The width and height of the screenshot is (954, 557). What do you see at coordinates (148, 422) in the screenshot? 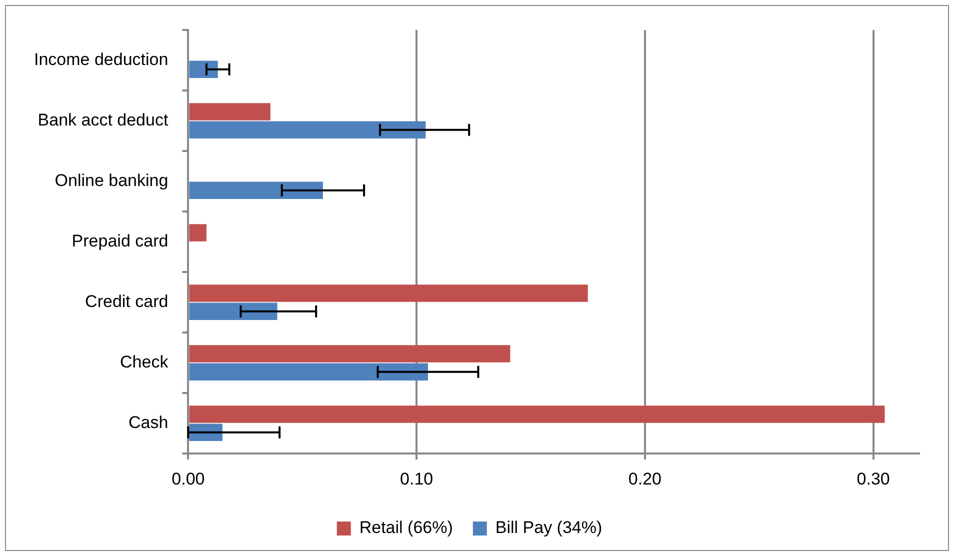
I see `y-tick-label: Cash` at bounding box center [148, 422].